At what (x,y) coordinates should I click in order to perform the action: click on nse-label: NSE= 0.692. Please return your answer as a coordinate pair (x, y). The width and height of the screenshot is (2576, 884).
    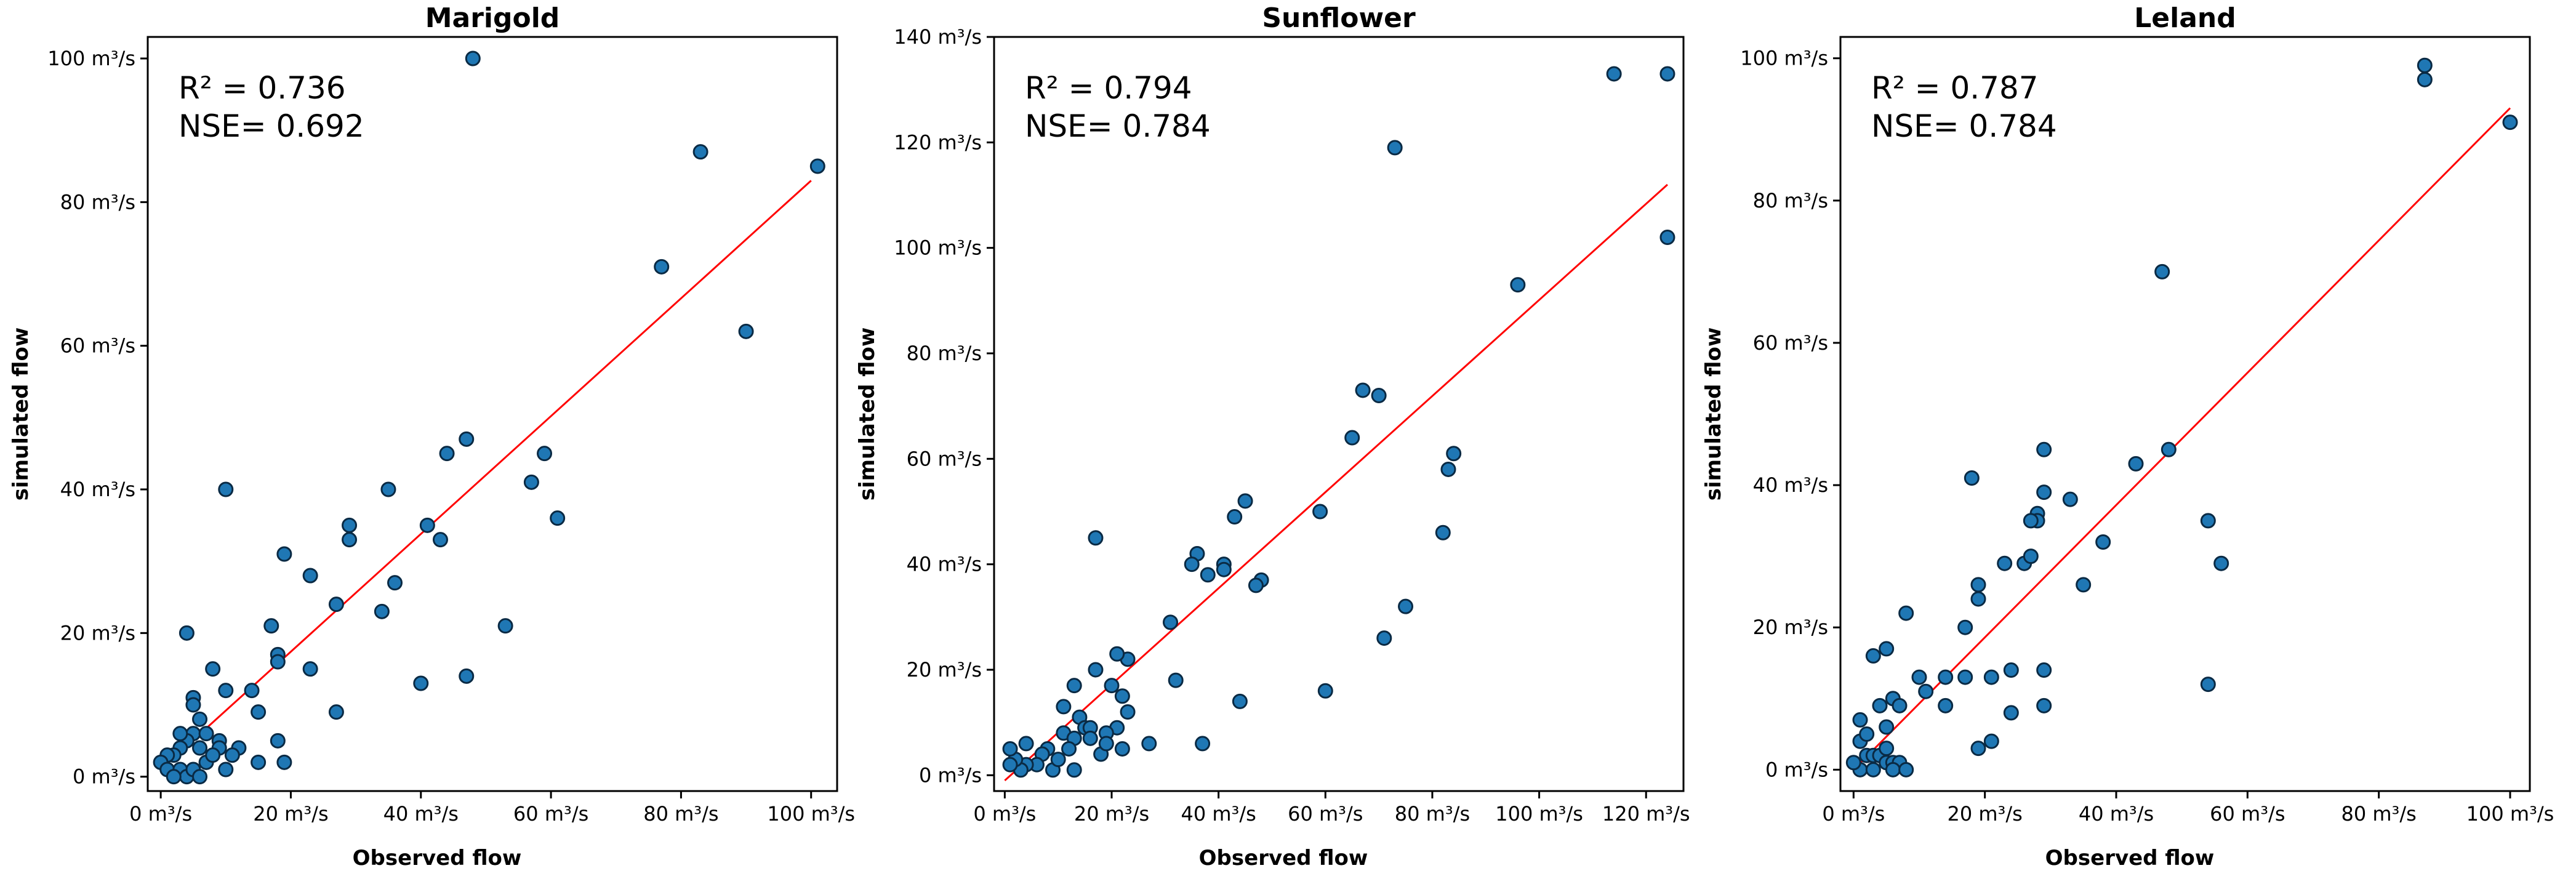
    Looking at the image, I should click on (271, 126).